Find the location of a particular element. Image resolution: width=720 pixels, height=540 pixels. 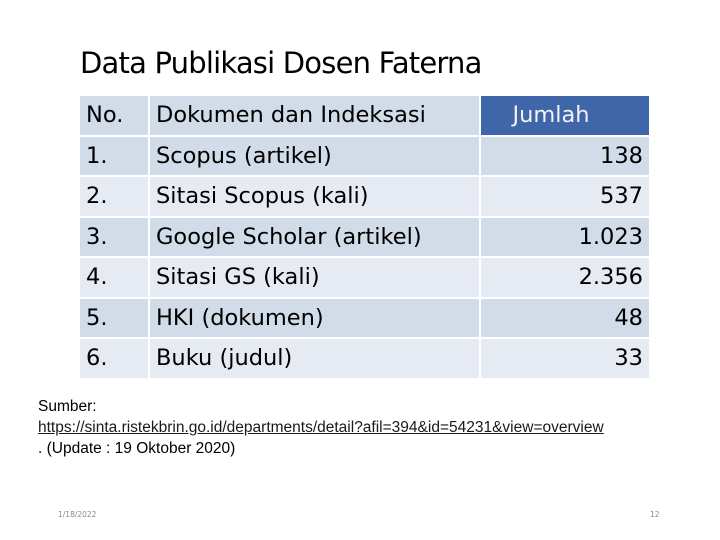

table-row: 4. Sitasi GS (kali) 2.356 is located at coordinates (364, 278).